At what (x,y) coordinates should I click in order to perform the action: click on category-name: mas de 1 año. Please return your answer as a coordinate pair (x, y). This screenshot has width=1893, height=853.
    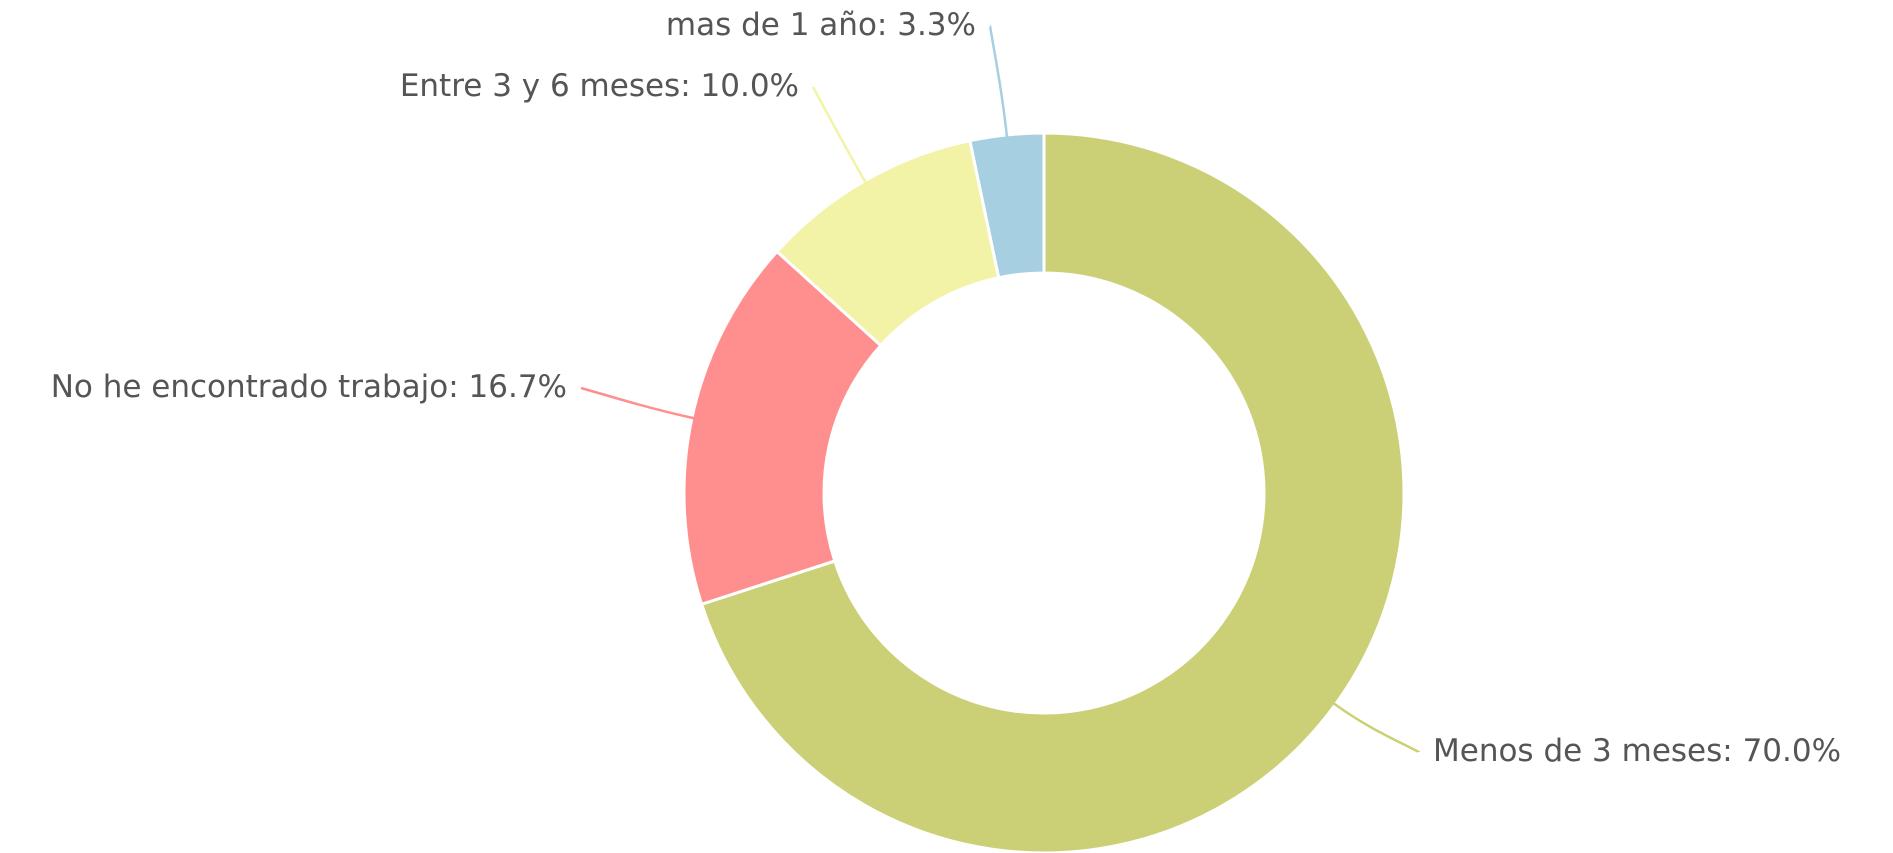
    Looking at the image, I should click on (771, 25).